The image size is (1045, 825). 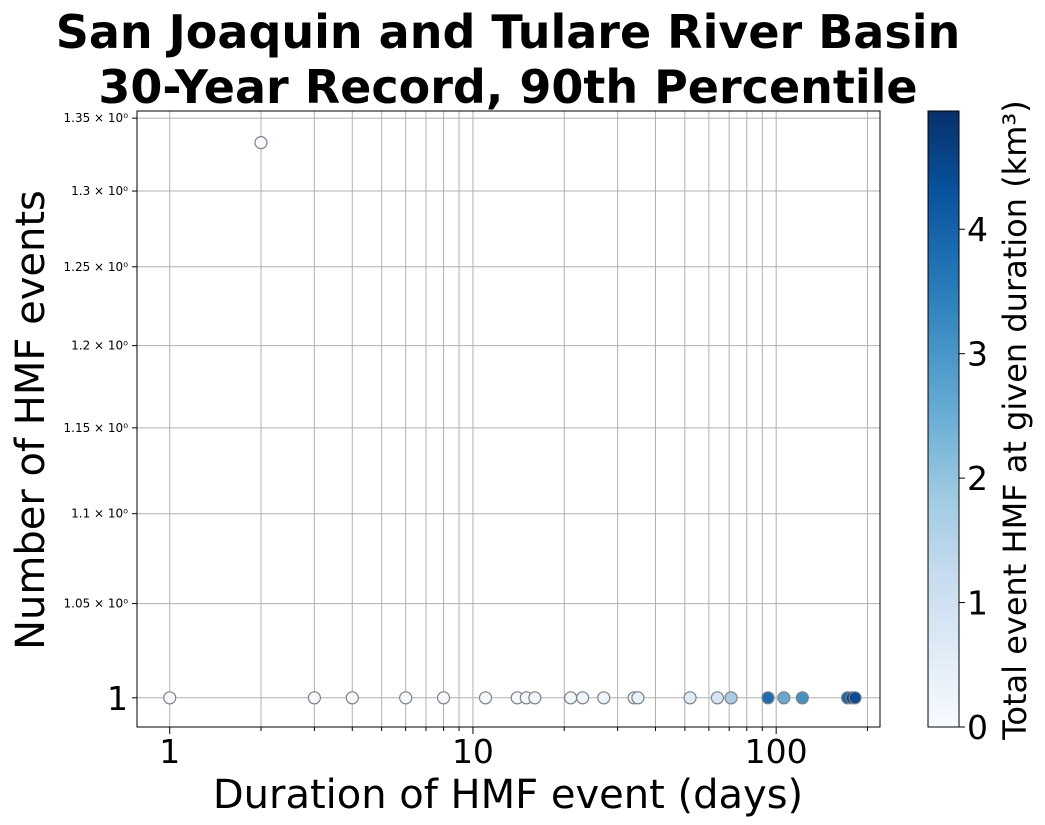 I want to click on x-tick-label: 1, so click(x=169, y=751).